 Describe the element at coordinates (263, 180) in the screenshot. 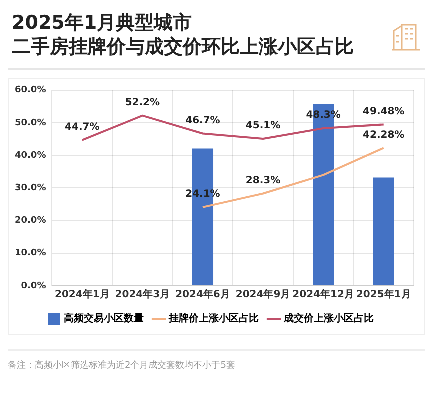

I see `data-label: 28.3%` at that location.